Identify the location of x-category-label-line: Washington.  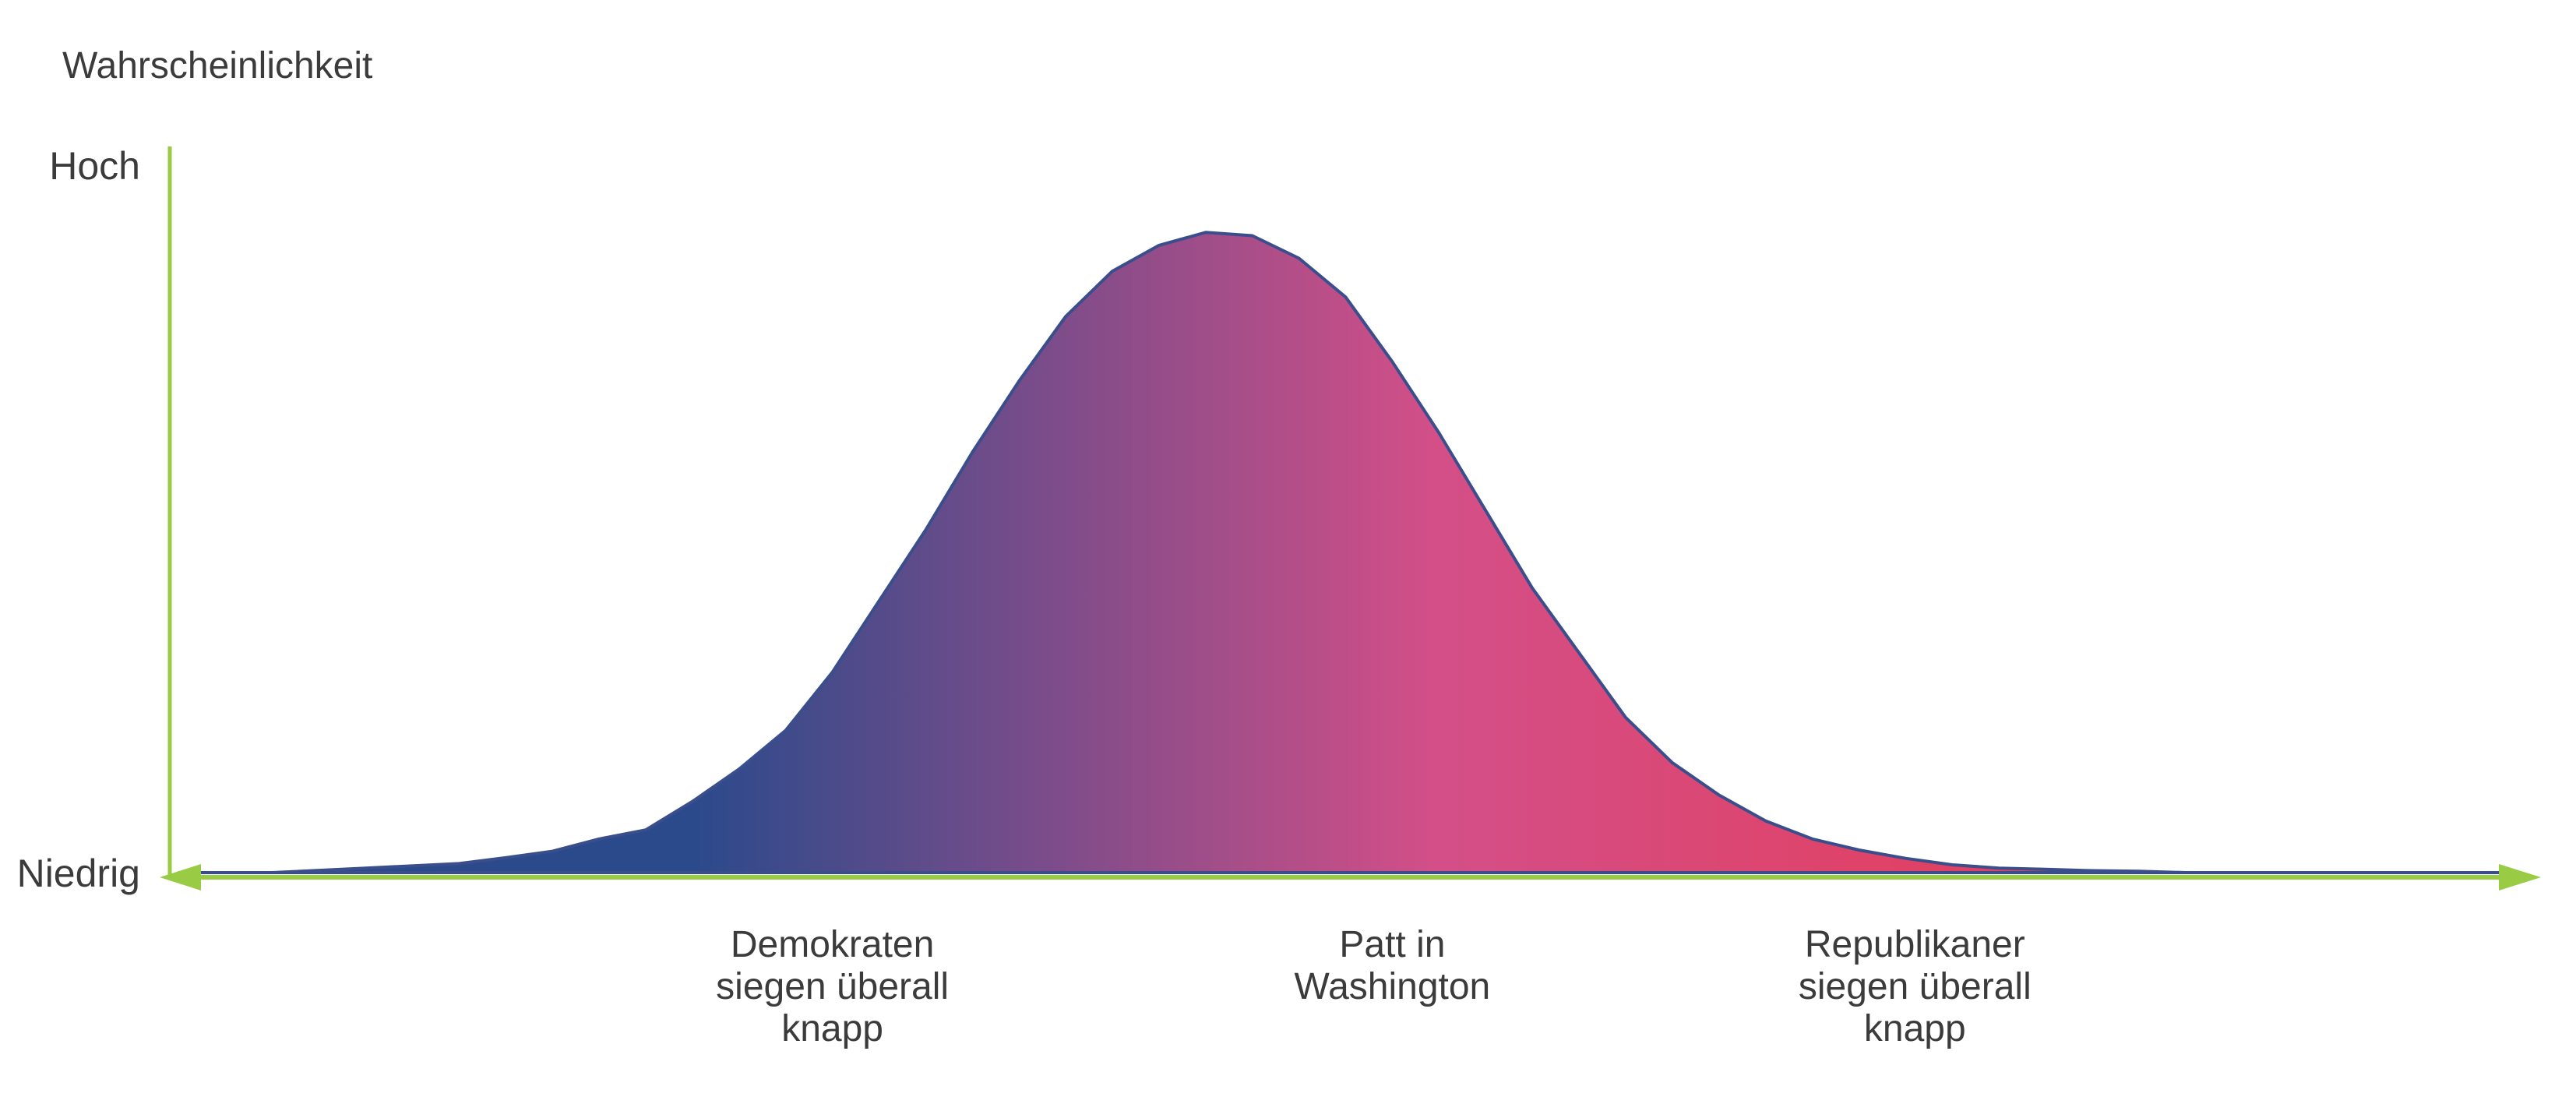
(1393, 987).